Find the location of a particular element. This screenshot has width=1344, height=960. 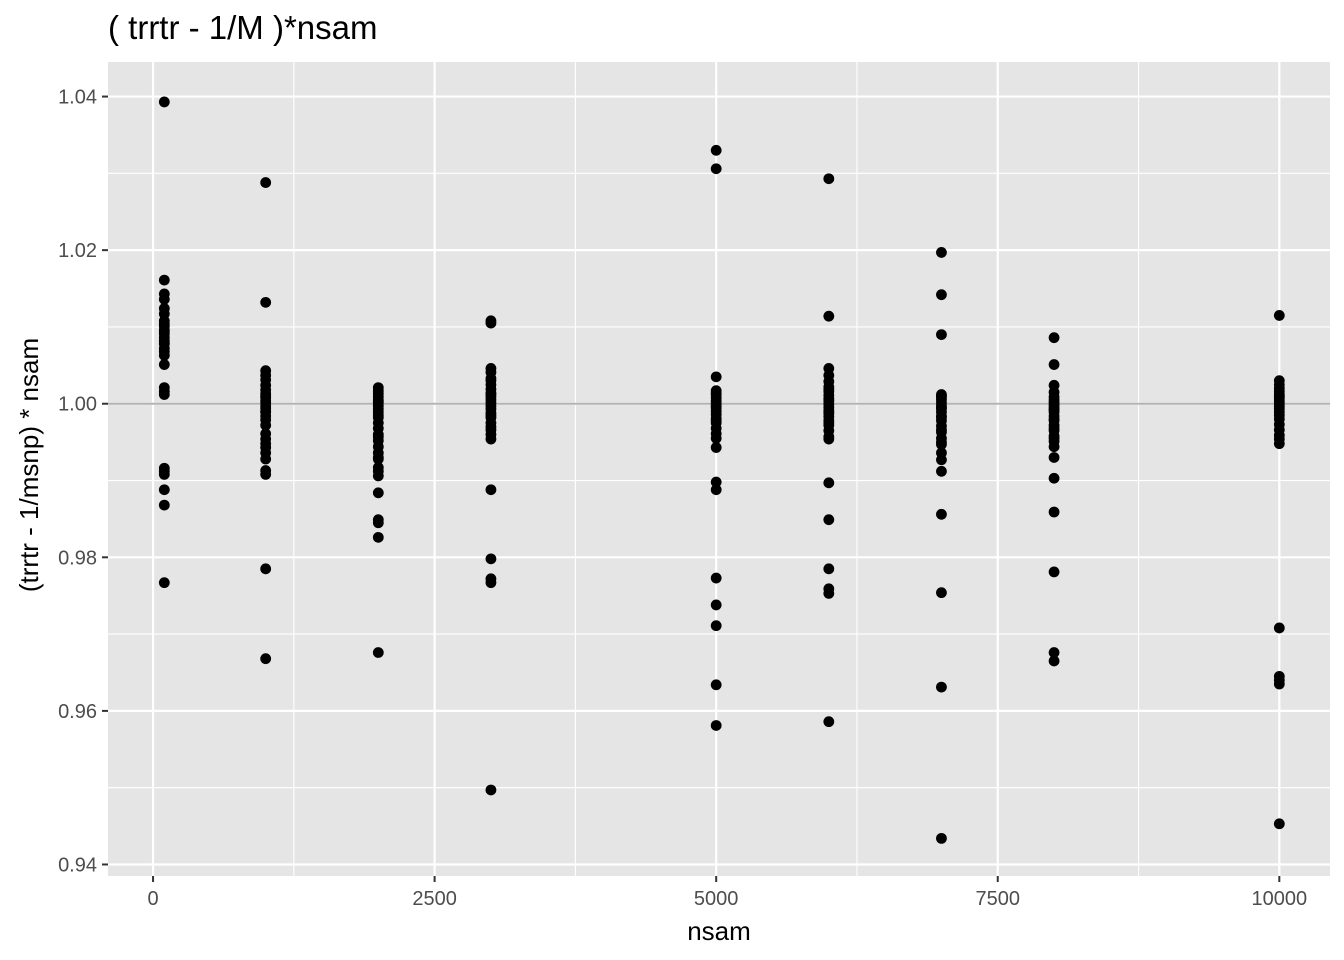

x-tick-label: 10000 is located at coordinates (1280, 899).